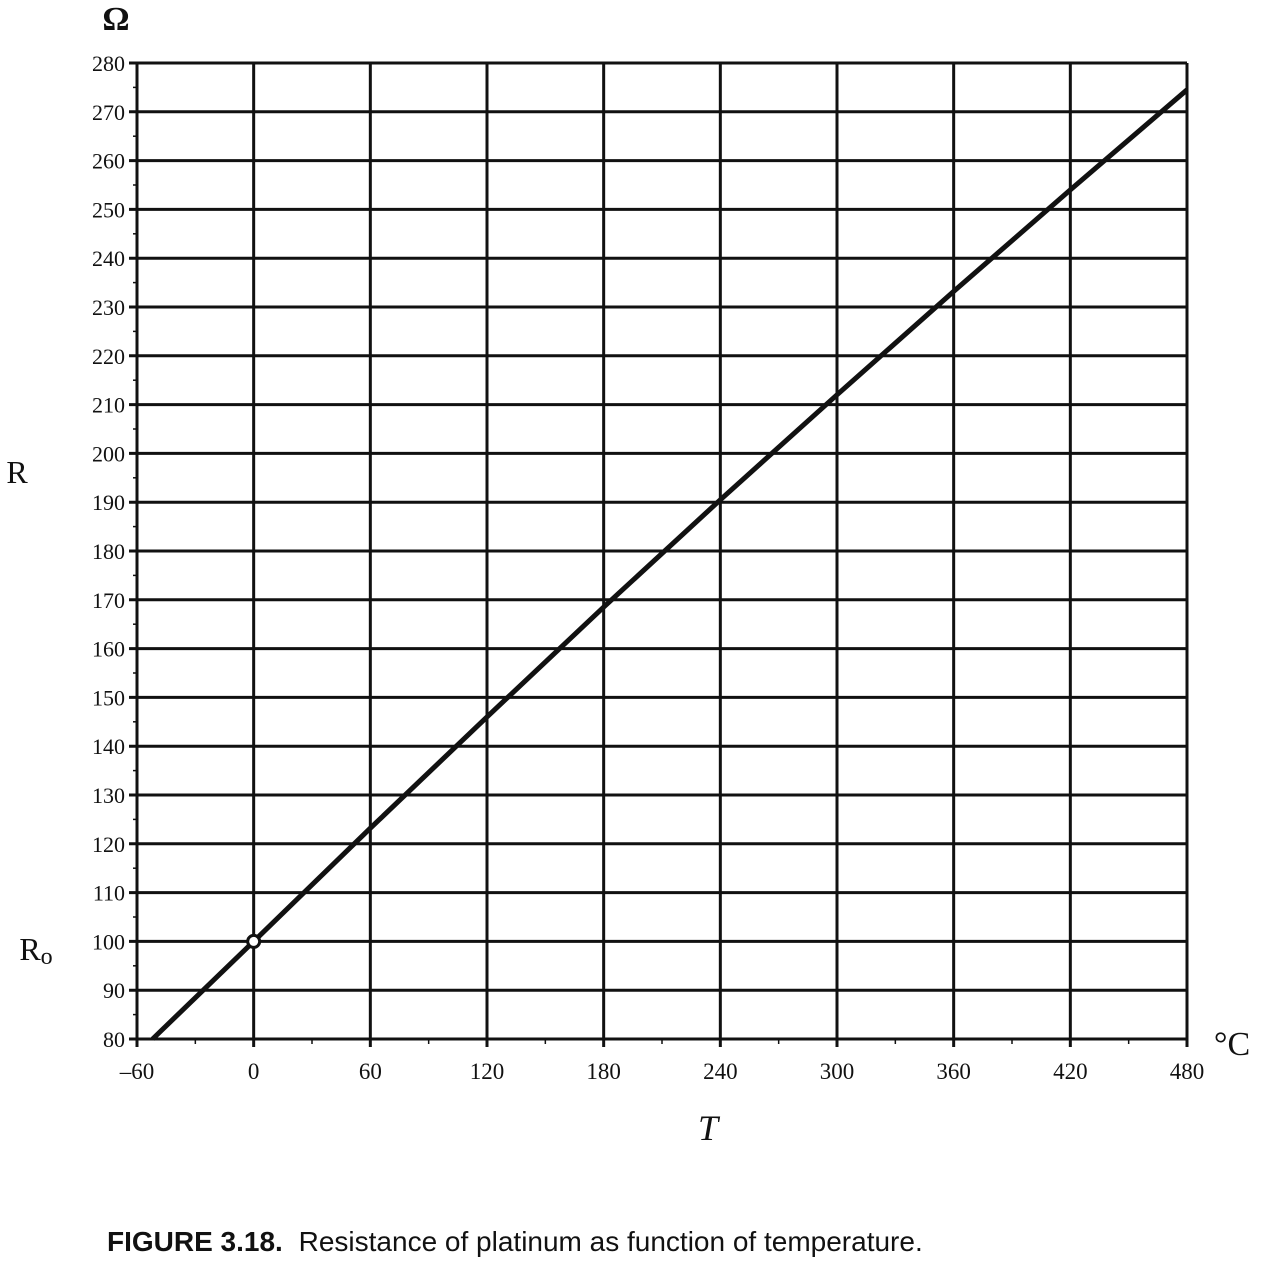 The image size is (1265, 1286). I want to click on x-tick-label: 480, so click(1187, 1071).